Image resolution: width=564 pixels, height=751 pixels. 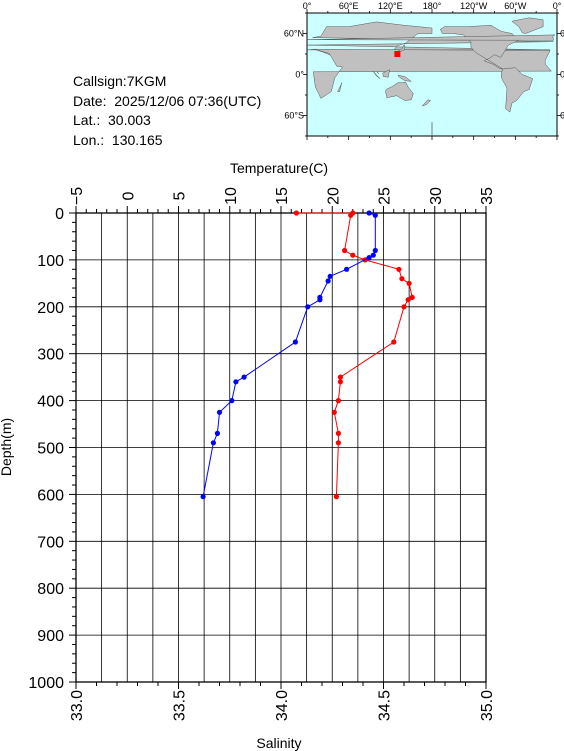 I want to click on temperature-tick-label: 0, so click(x=128, y=195).